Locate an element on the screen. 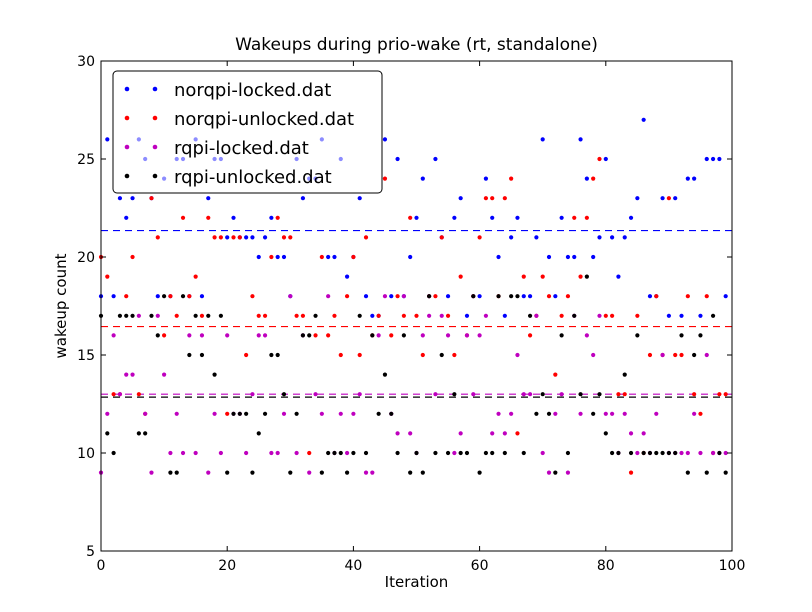 This screenshot has height=612, width=812. x-tick-label: 100 is located at coordinates (732, 566).